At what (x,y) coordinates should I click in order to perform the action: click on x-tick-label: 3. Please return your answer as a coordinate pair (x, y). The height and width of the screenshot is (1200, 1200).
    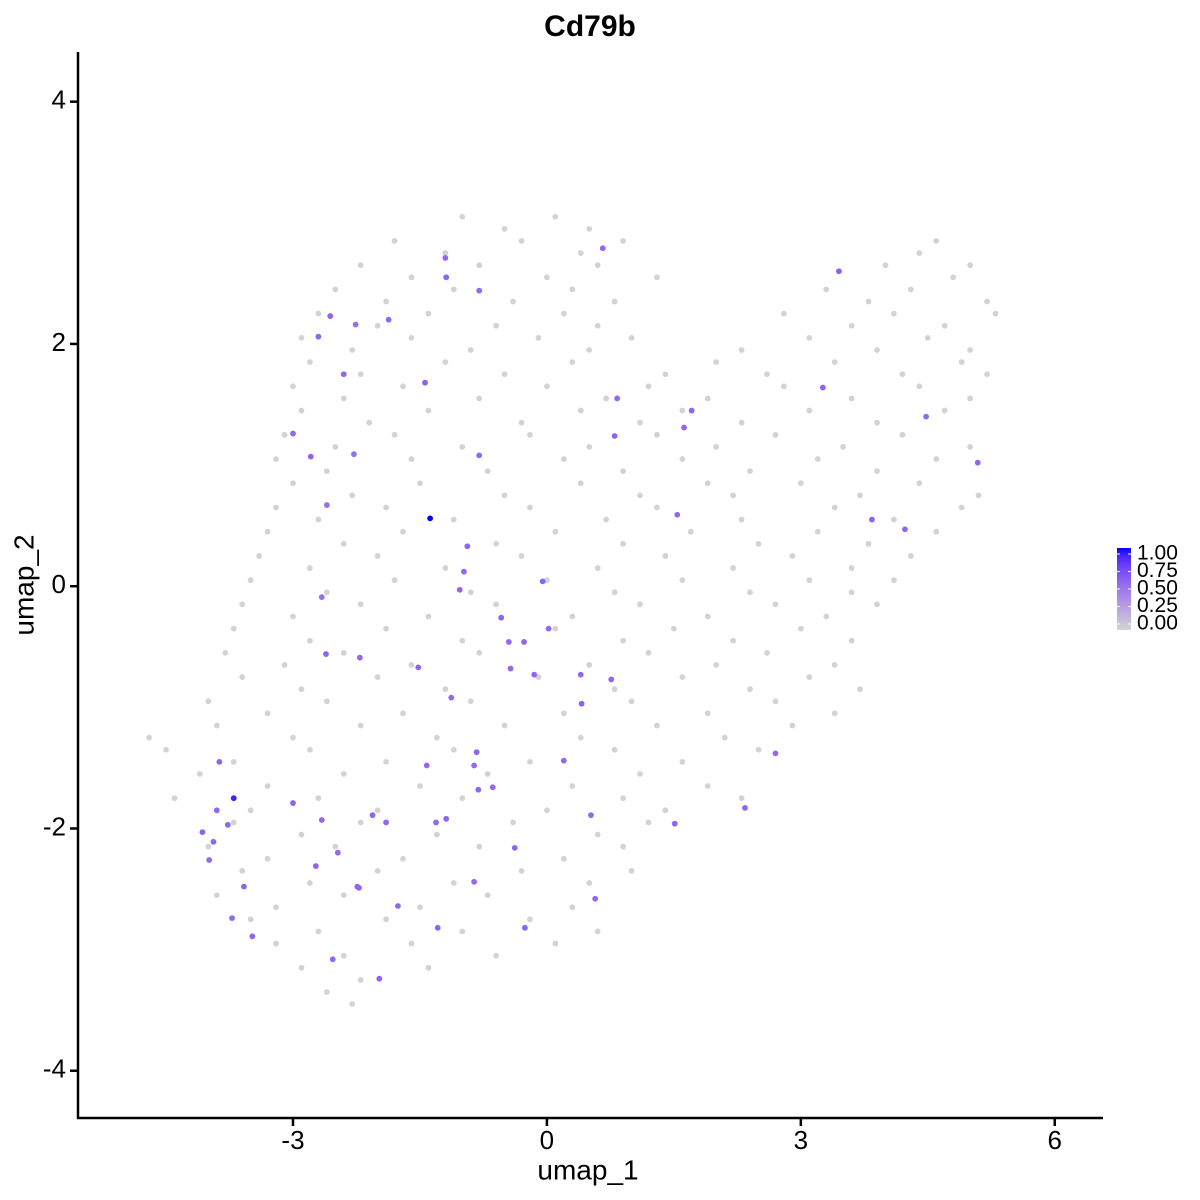
    Looking at the image, I should click on (801, 1140).